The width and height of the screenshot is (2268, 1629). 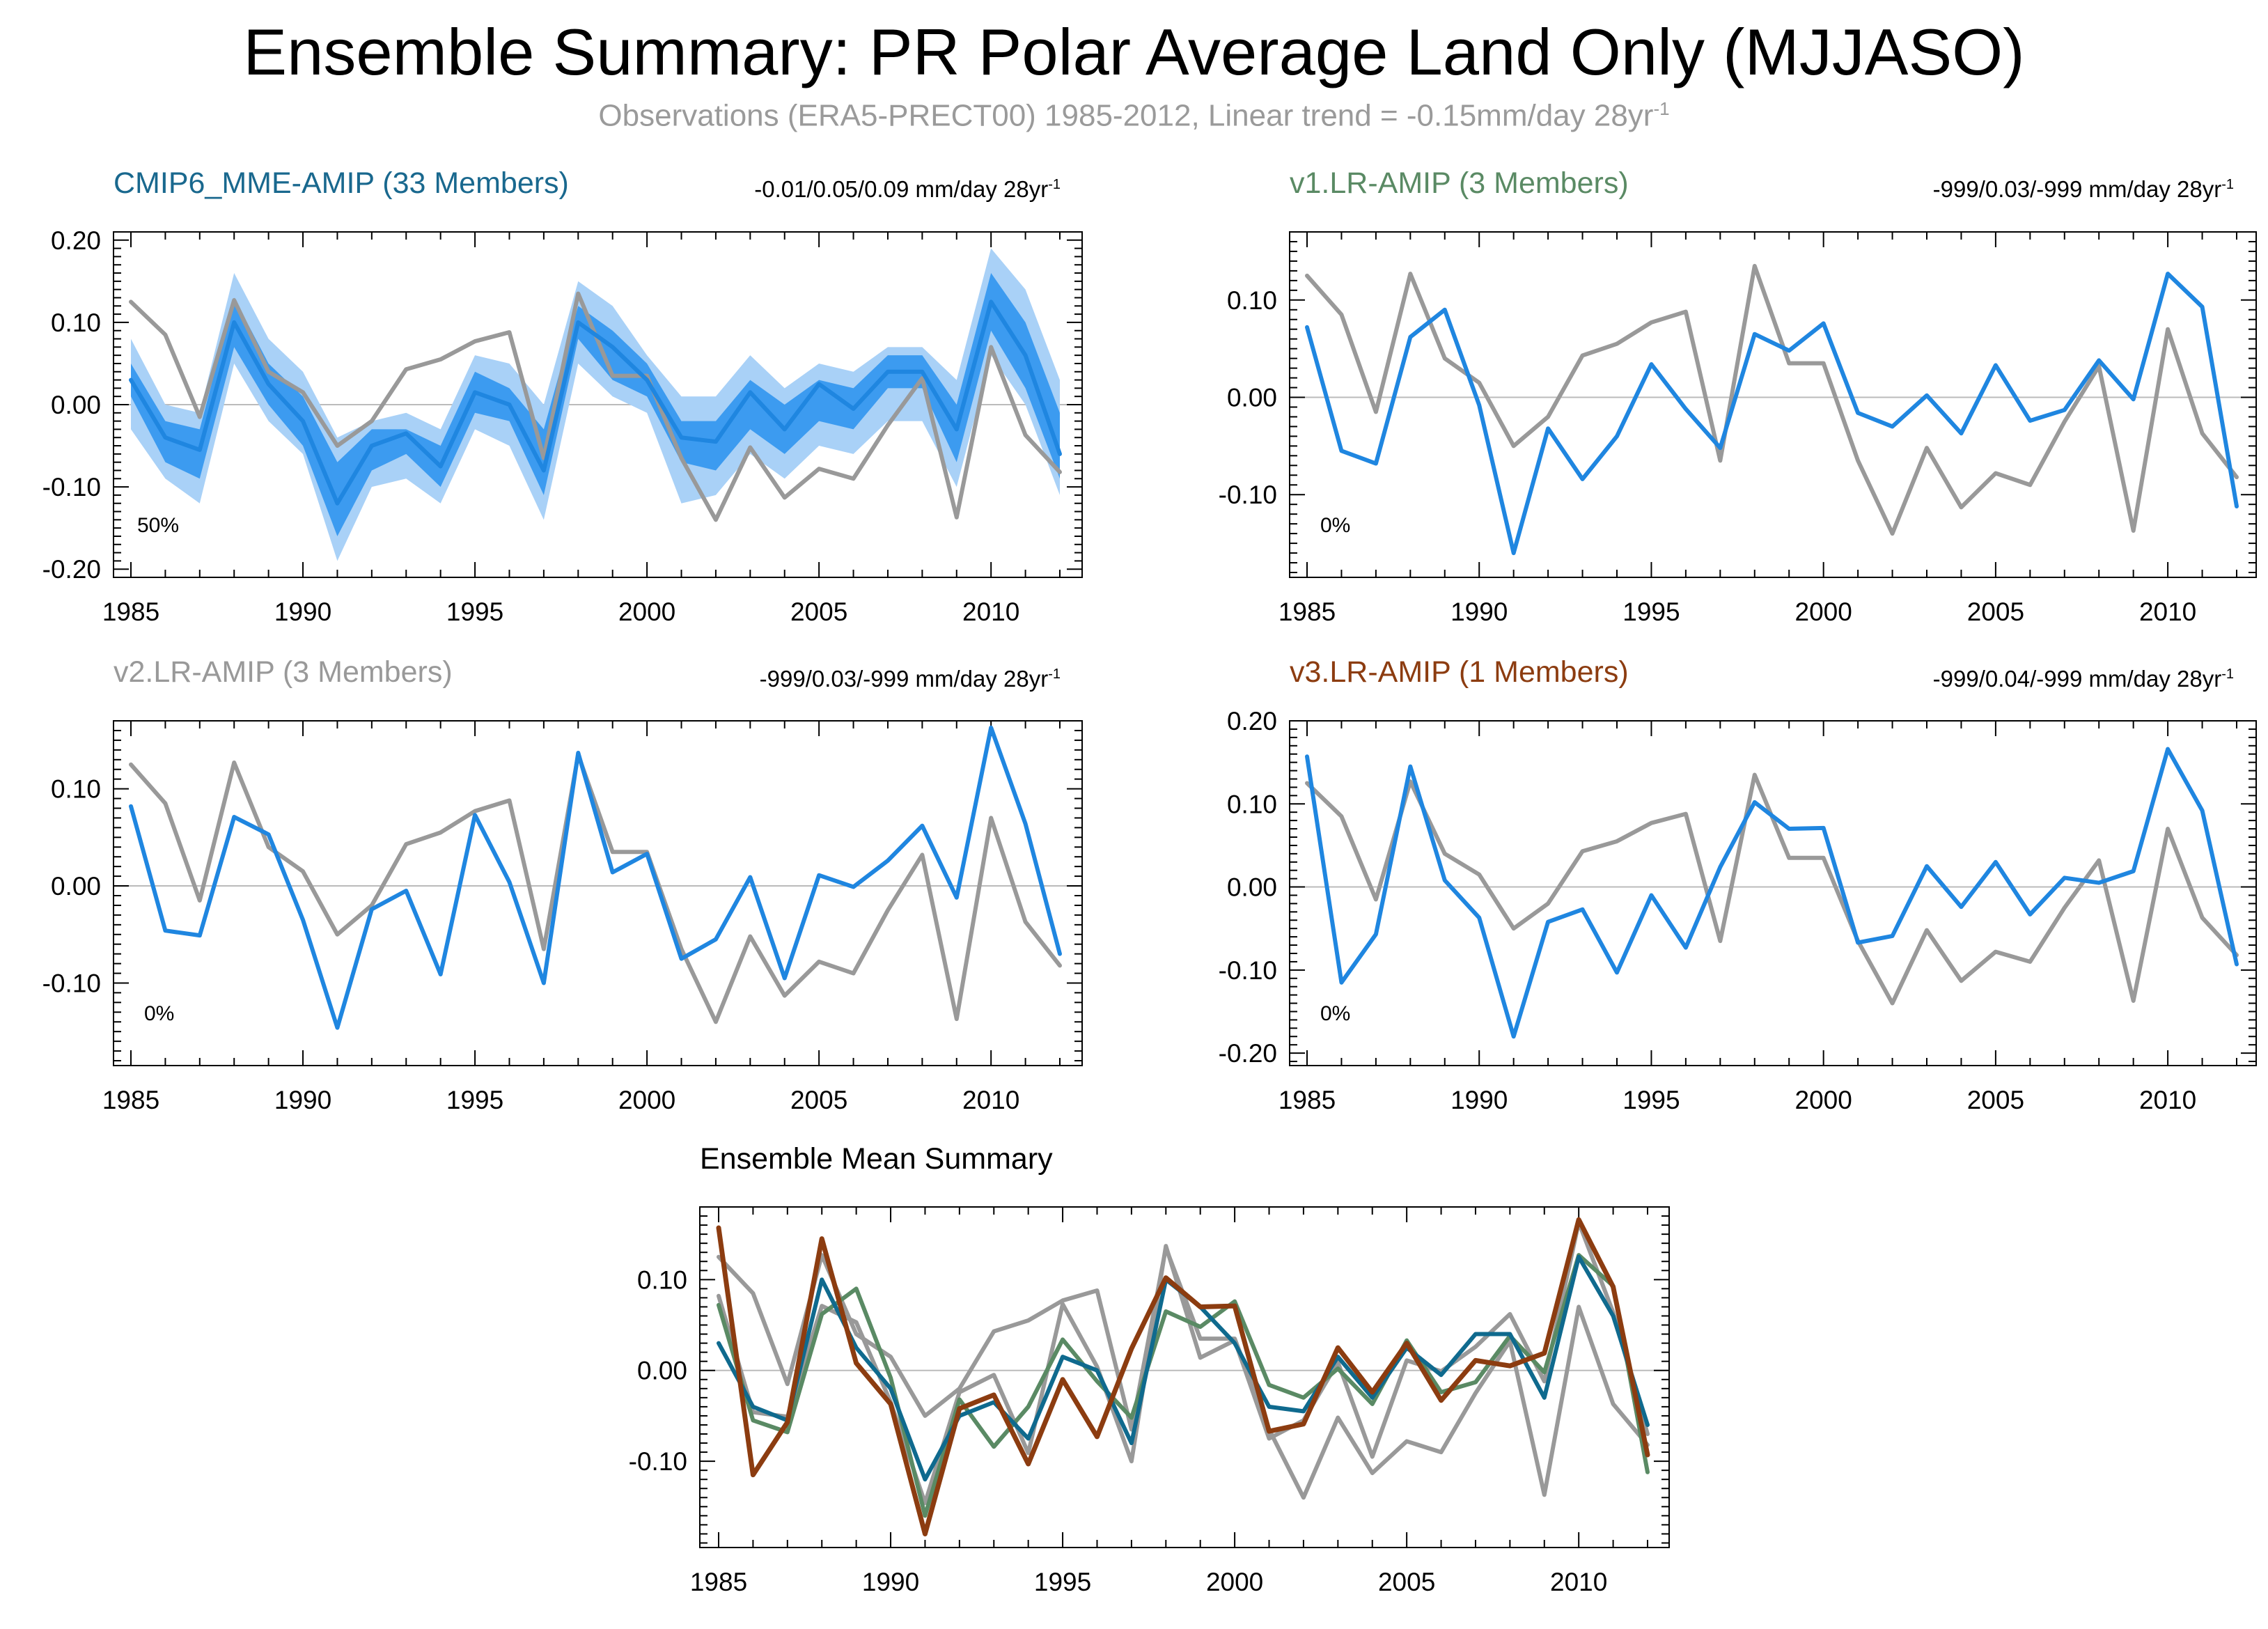 I want to click on v1-series-model, so click(x=1772, y=414).